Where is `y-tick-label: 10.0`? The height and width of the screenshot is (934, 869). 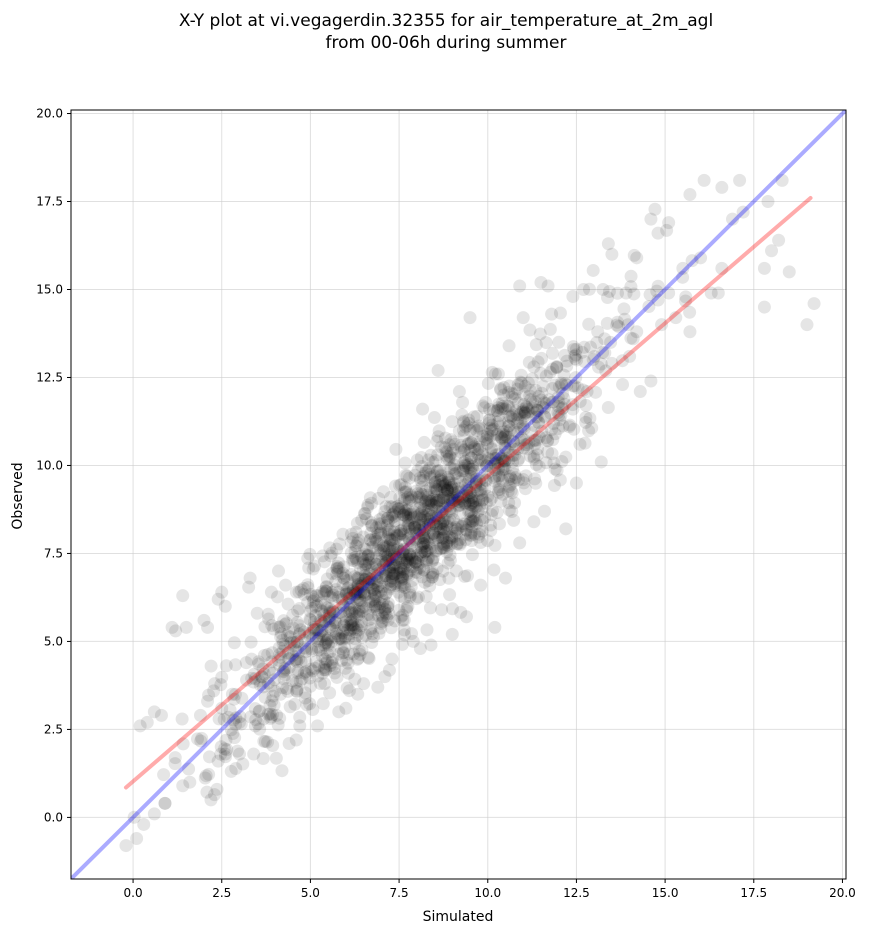 y-tick-label: 10.0 is located at coordinates (49, 465).